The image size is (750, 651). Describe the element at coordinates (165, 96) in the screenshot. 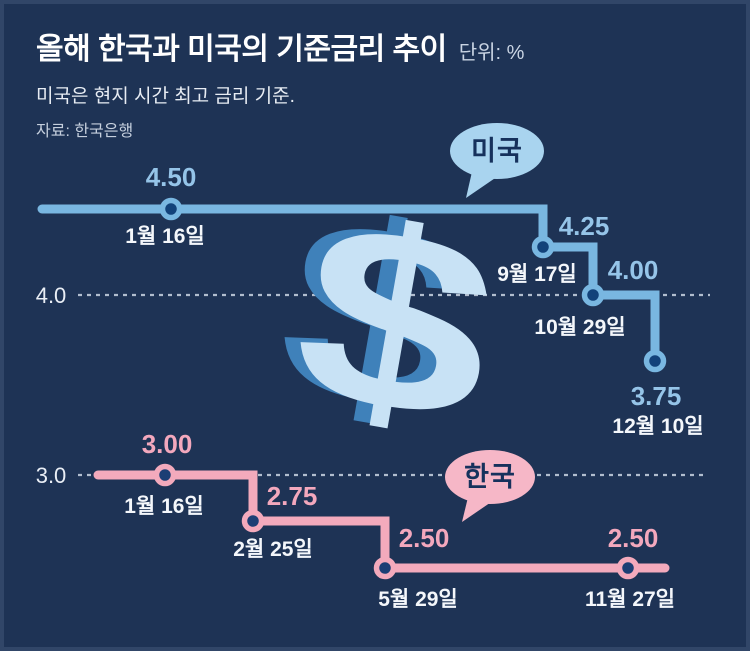

I see `subtitle: 미국은 현지 시간 최고 금리 기준.` at that location.